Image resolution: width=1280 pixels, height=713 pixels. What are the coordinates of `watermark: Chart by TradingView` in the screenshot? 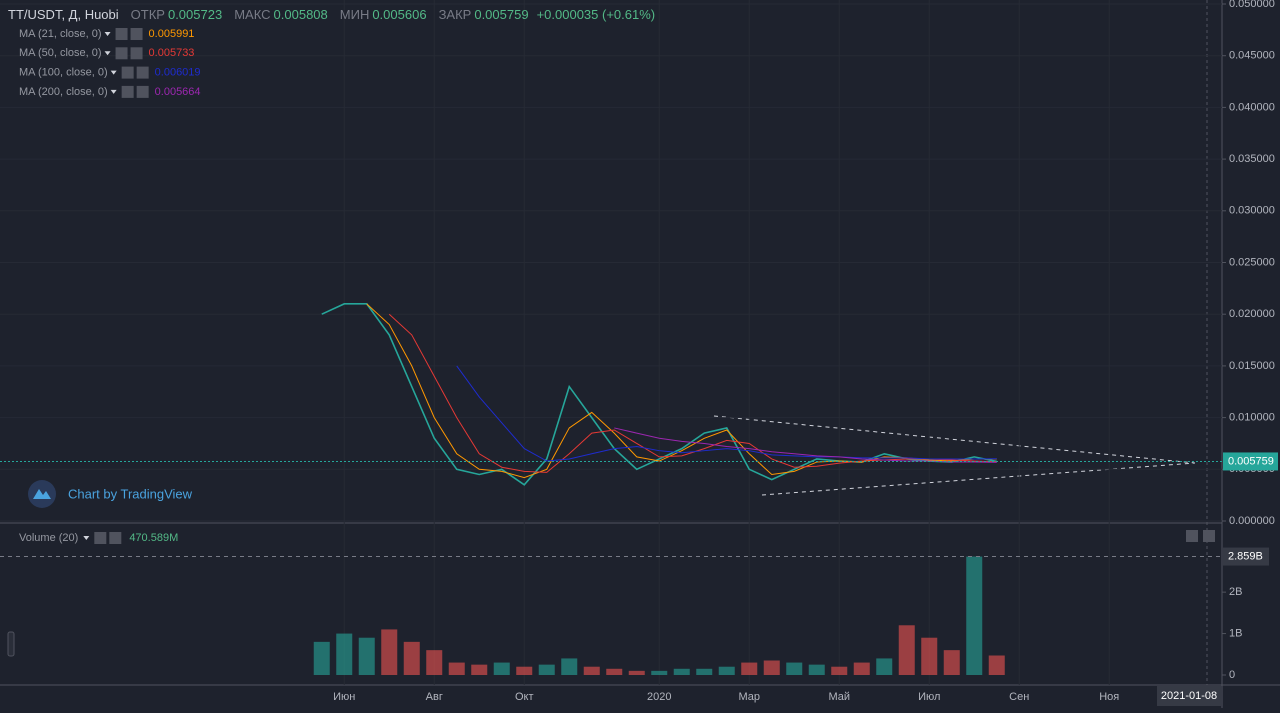 It's located at (130, 493).